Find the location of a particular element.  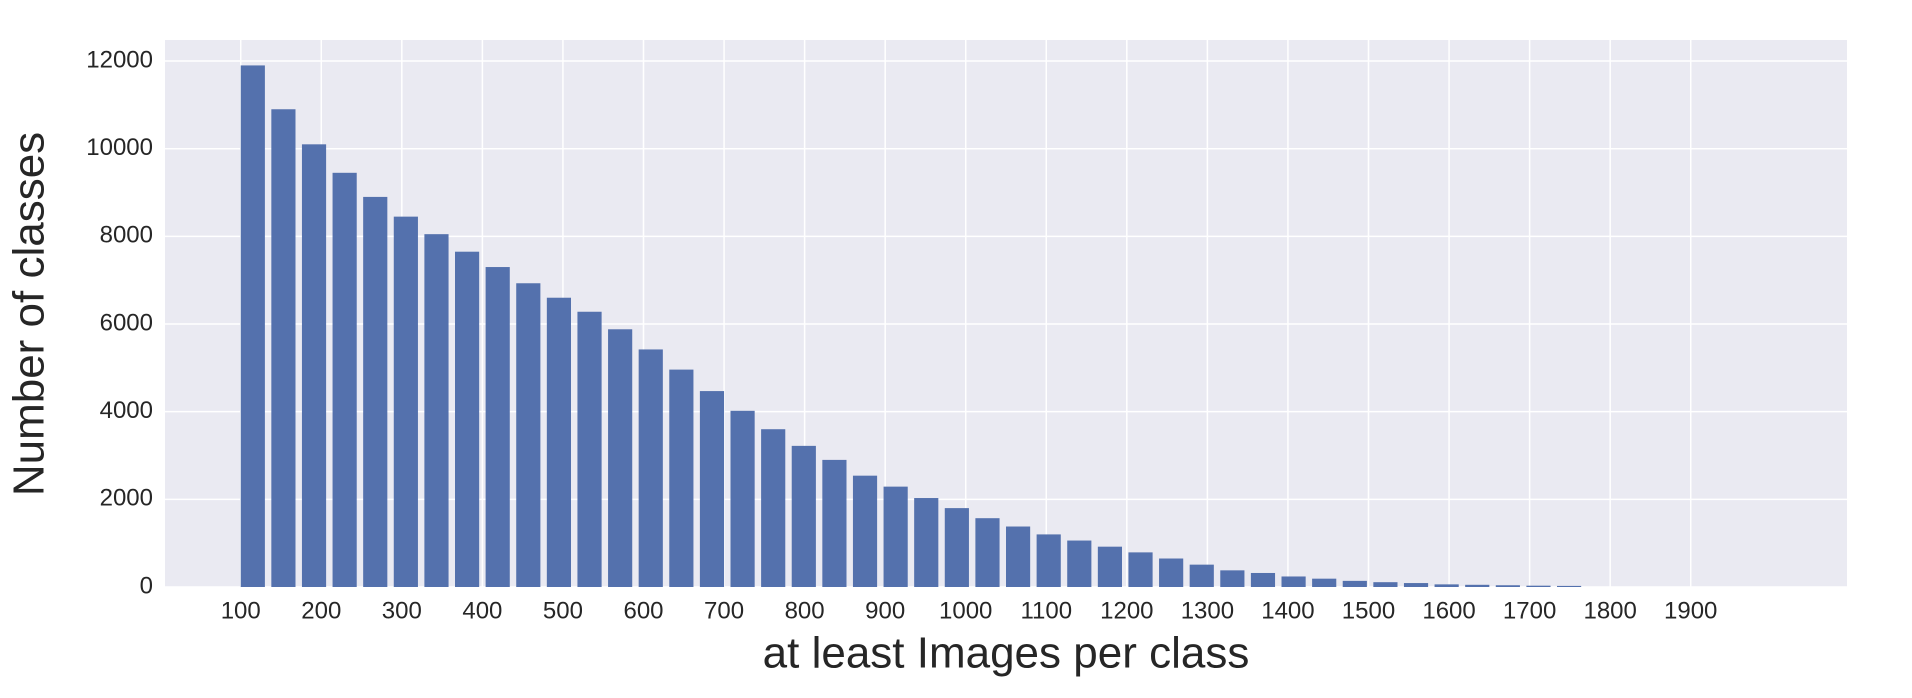

y-tick-label: 0 is located at coordinates (146, 585).